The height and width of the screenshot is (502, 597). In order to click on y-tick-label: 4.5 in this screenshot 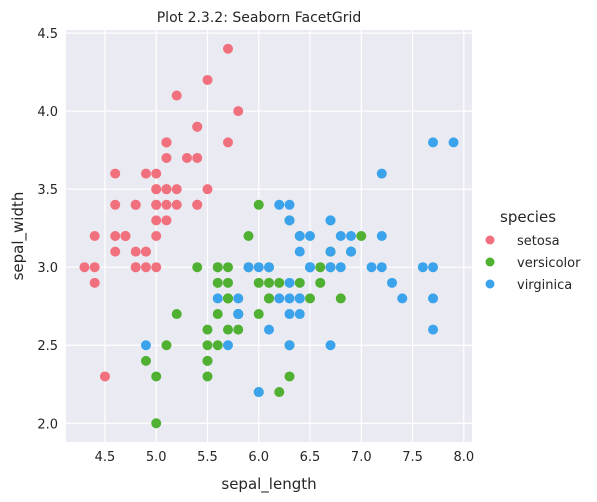, I will do `click(47, 34)`.